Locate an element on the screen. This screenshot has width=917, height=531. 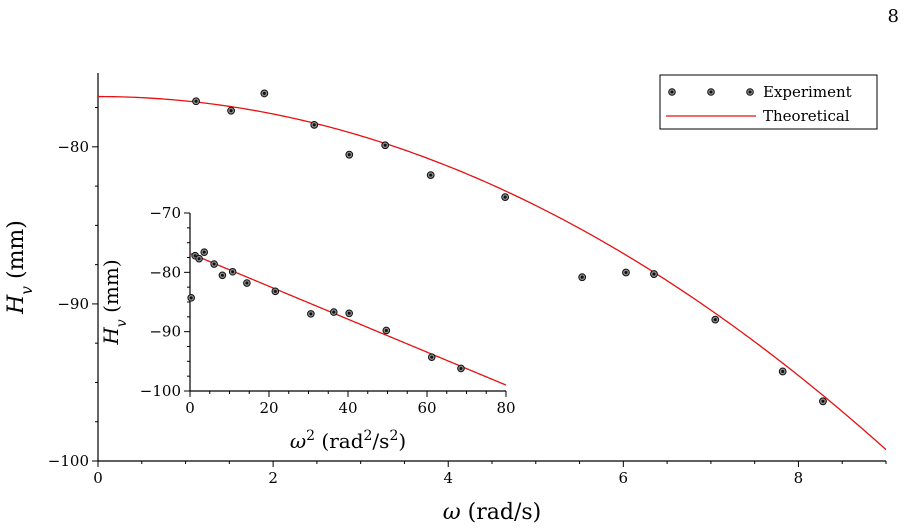
x-tick-label: 40 is located at coordinates (347, 408).